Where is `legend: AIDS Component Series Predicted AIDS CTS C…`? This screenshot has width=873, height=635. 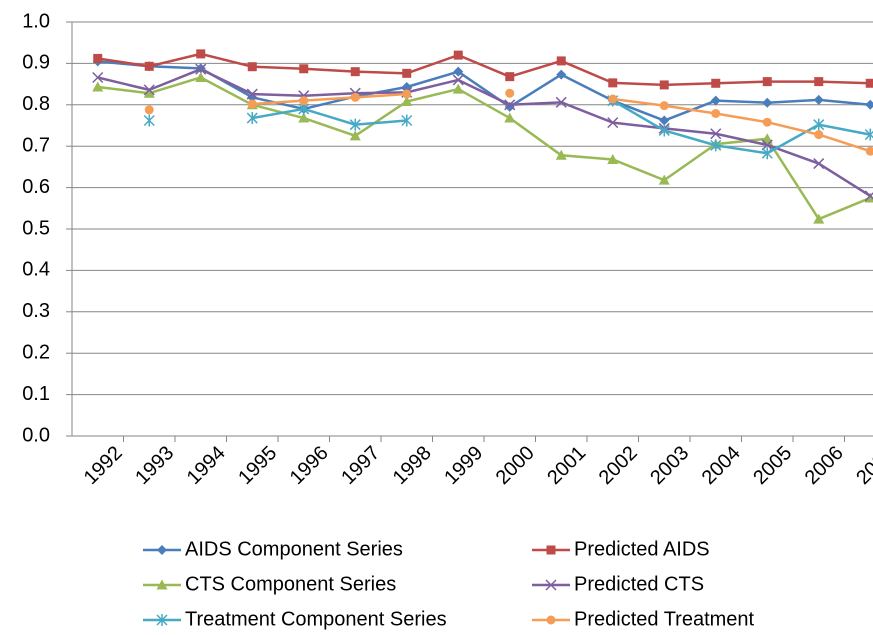 legend: AIDS Component Series Predicted AIDS CTS C… is located at coordinates (449, 584).